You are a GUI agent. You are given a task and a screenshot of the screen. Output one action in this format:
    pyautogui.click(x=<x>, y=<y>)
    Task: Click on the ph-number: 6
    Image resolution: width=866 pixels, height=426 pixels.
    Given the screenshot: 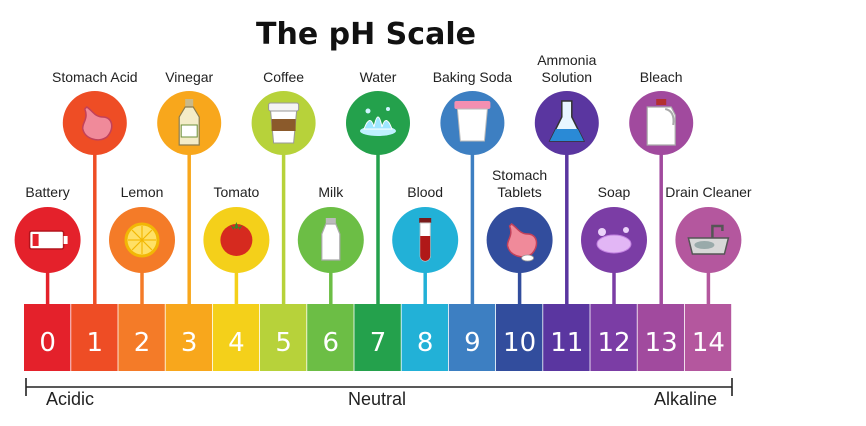 What is the action you would take?
    pyautogui.click(x=331, y=343)
    